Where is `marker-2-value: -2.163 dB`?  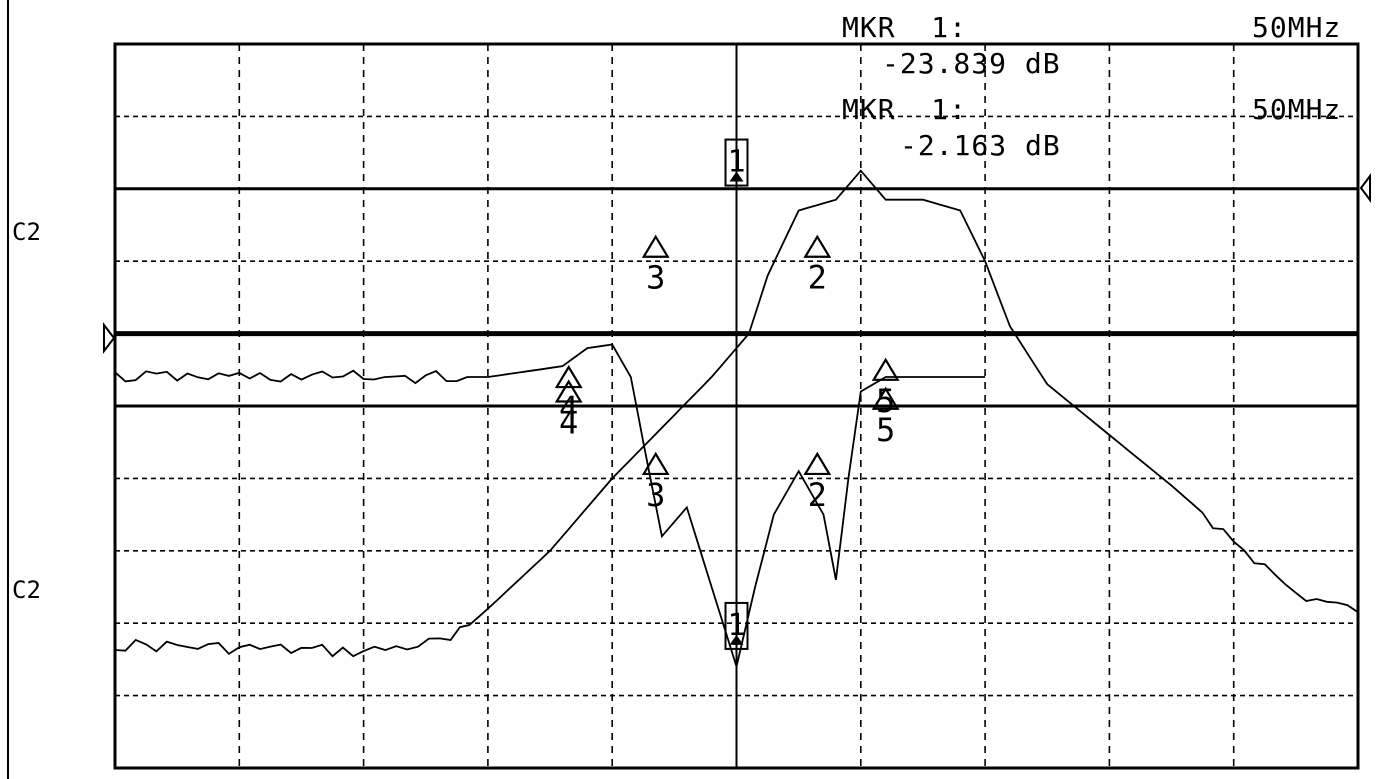
marker-2-value: -2.163 dB is located at coordinates (980, 145).